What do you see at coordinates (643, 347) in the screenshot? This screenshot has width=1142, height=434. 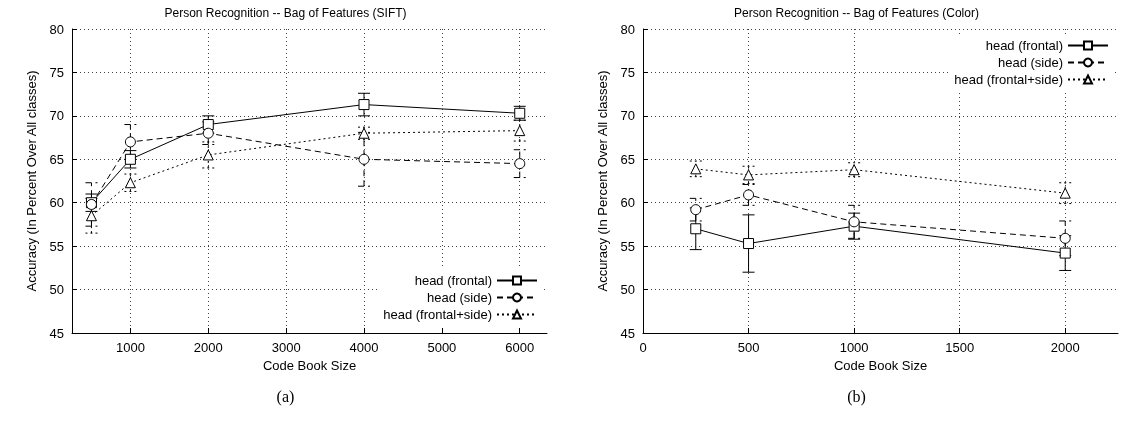 I see `x-tick-label: 0` at bounding box center [643, 347].